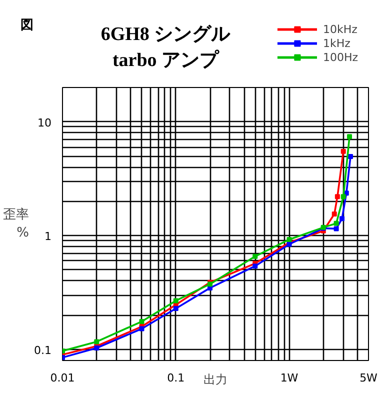 The image size is (380, 400). I want to click on x-tick-label: 0.01, so click(62, 378).